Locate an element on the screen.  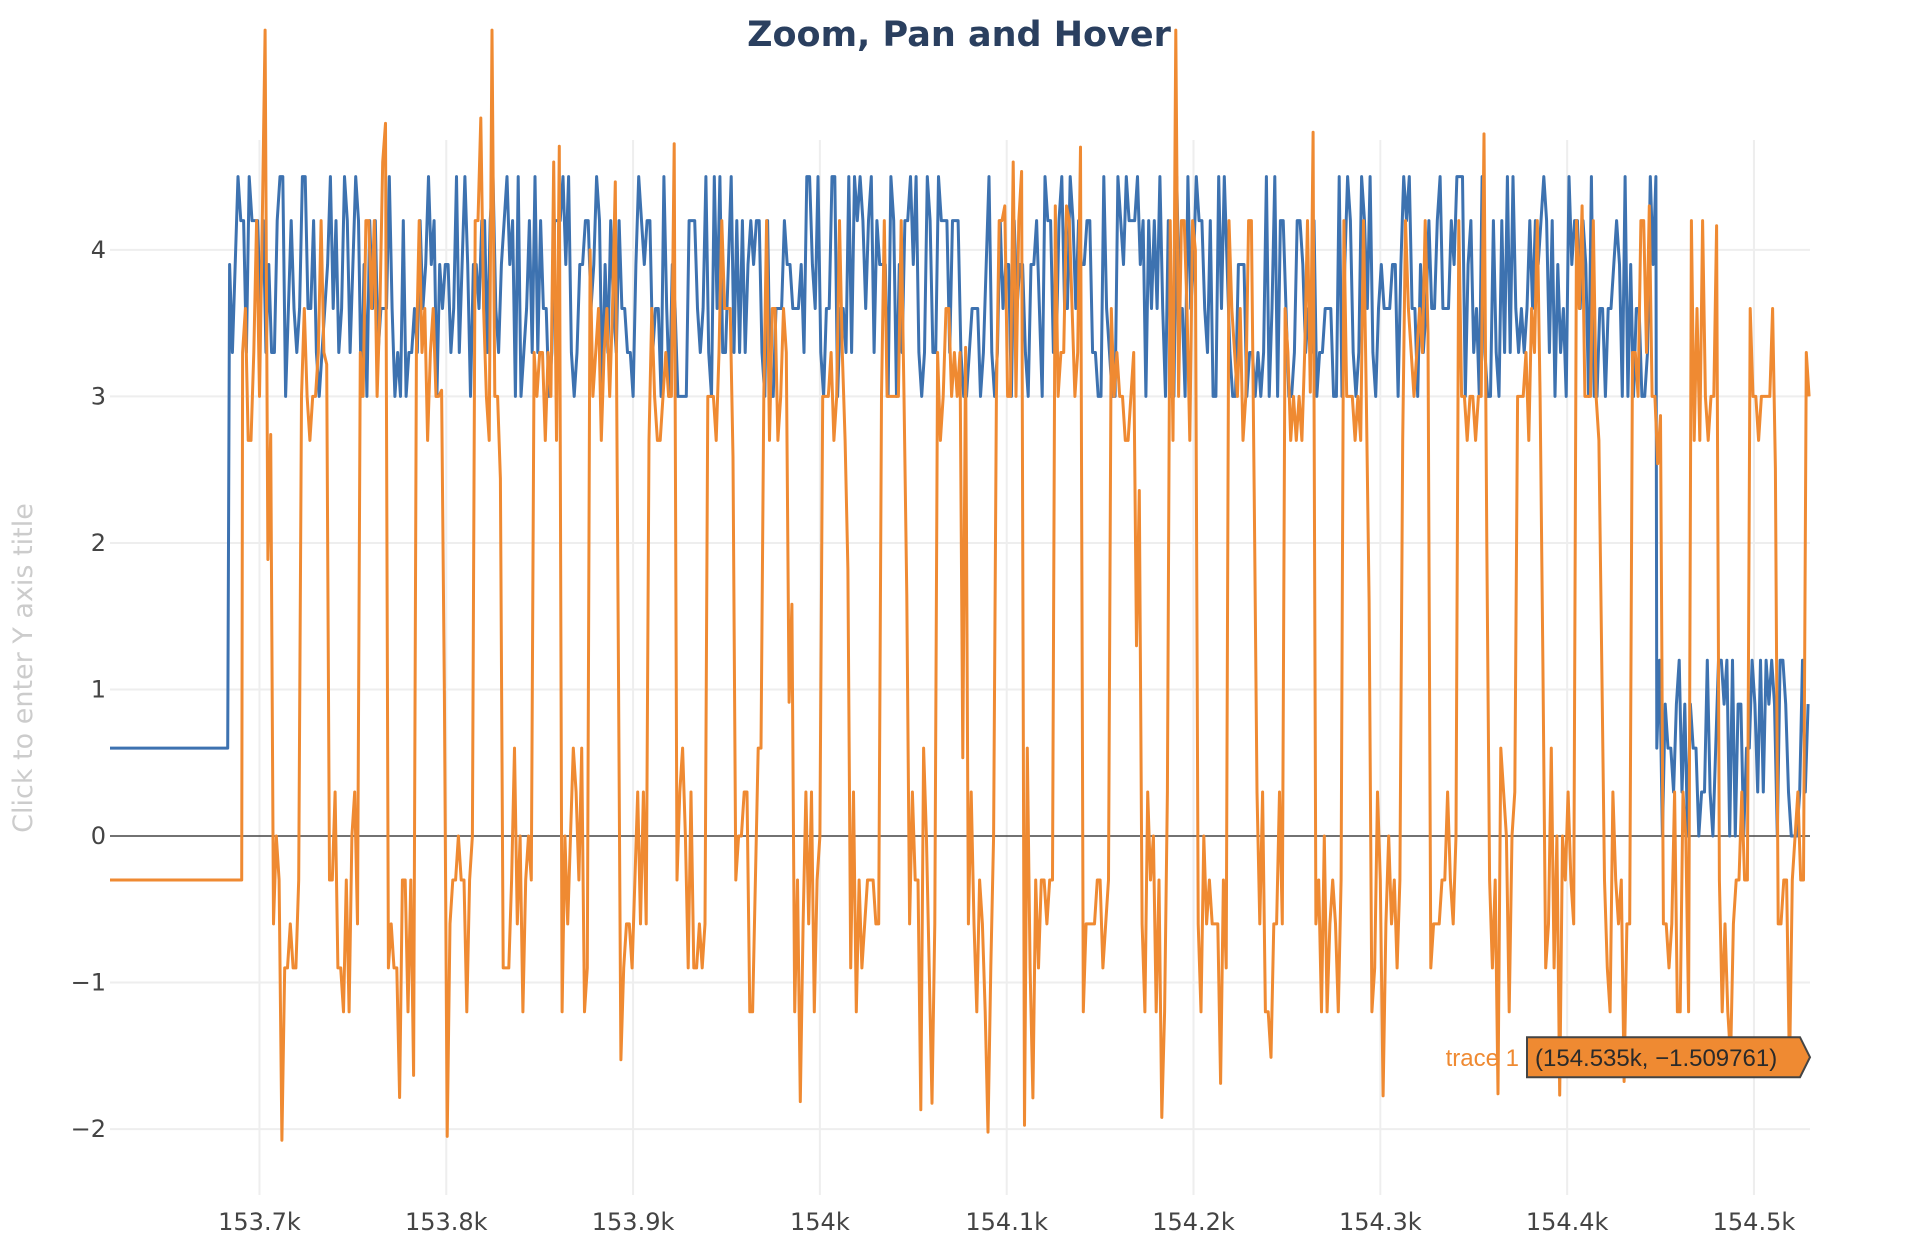
y-tick-label: −1 is located at coordinates (88, 983).